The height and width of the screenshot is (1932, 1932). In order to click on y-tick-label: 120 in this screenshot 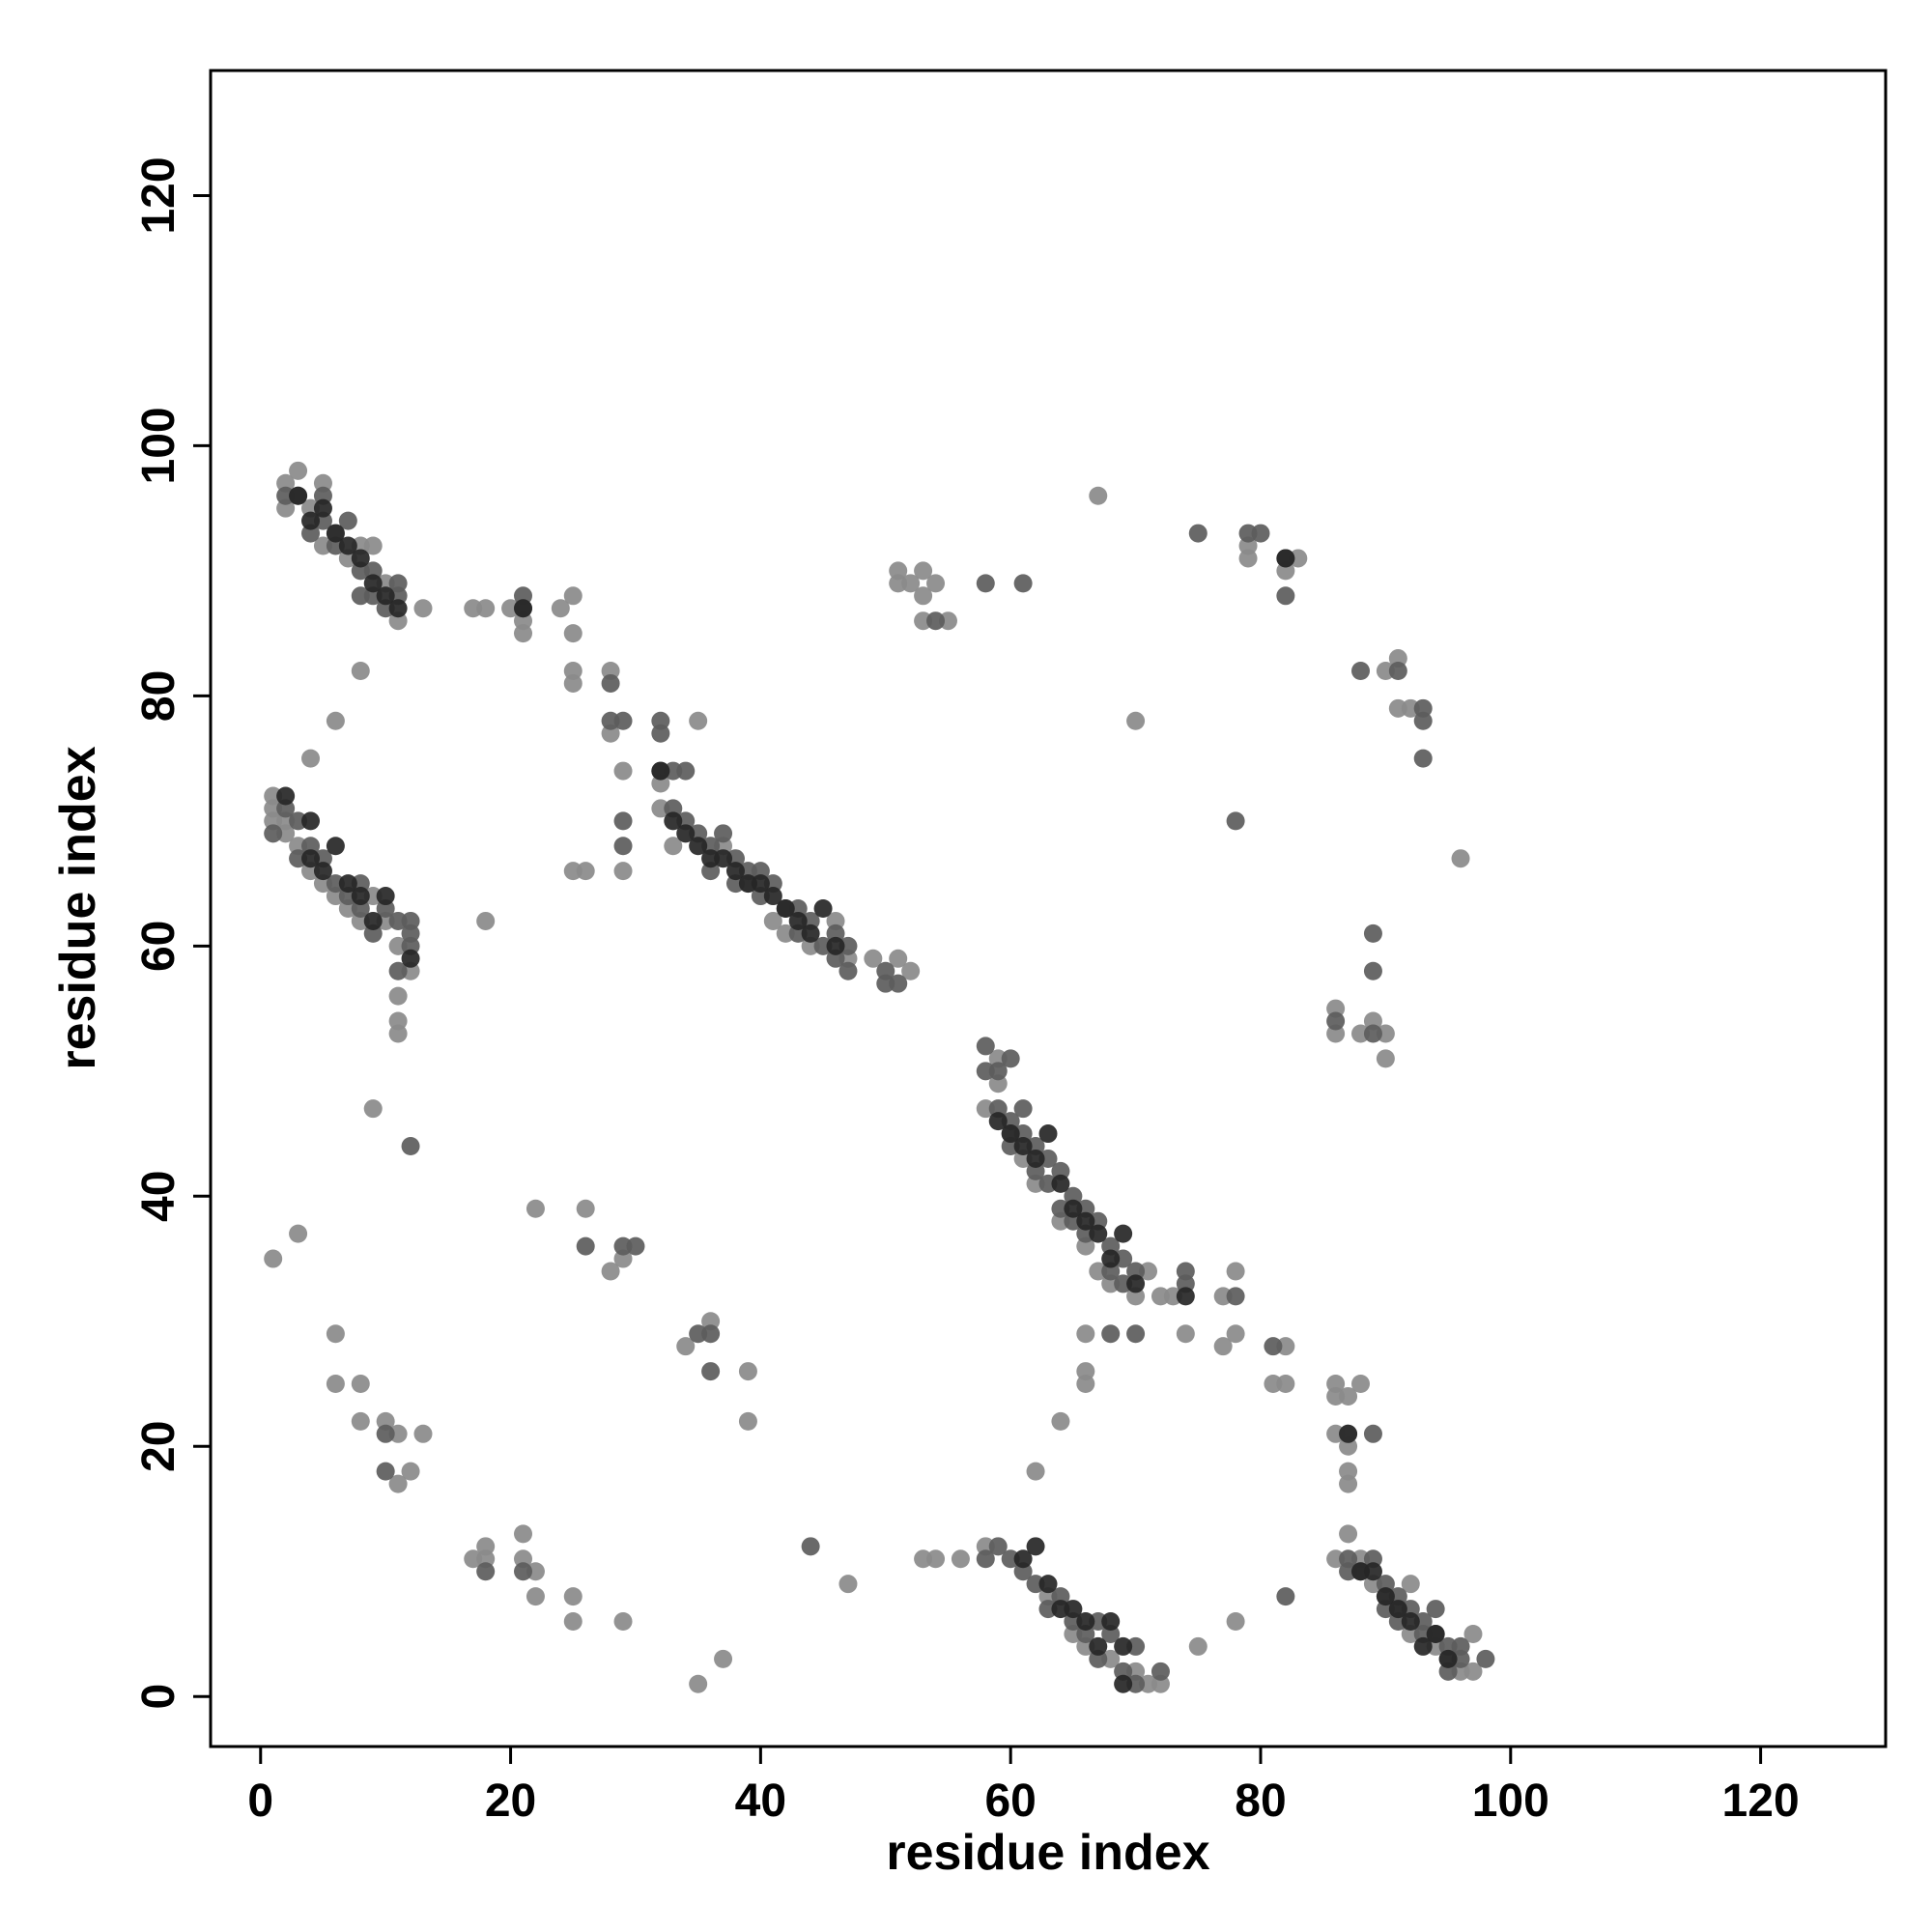, I will do `click(159, 195)`.